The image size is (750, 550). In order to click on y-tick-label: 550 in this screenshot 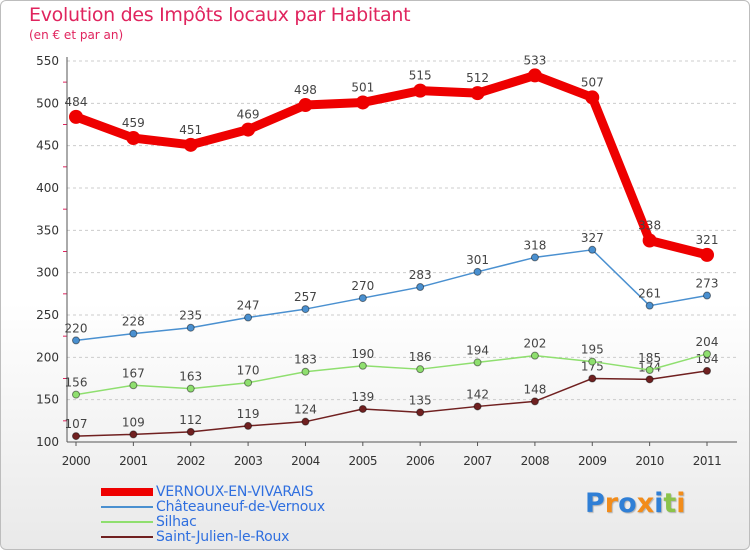, I will do `click(47, 61)`.